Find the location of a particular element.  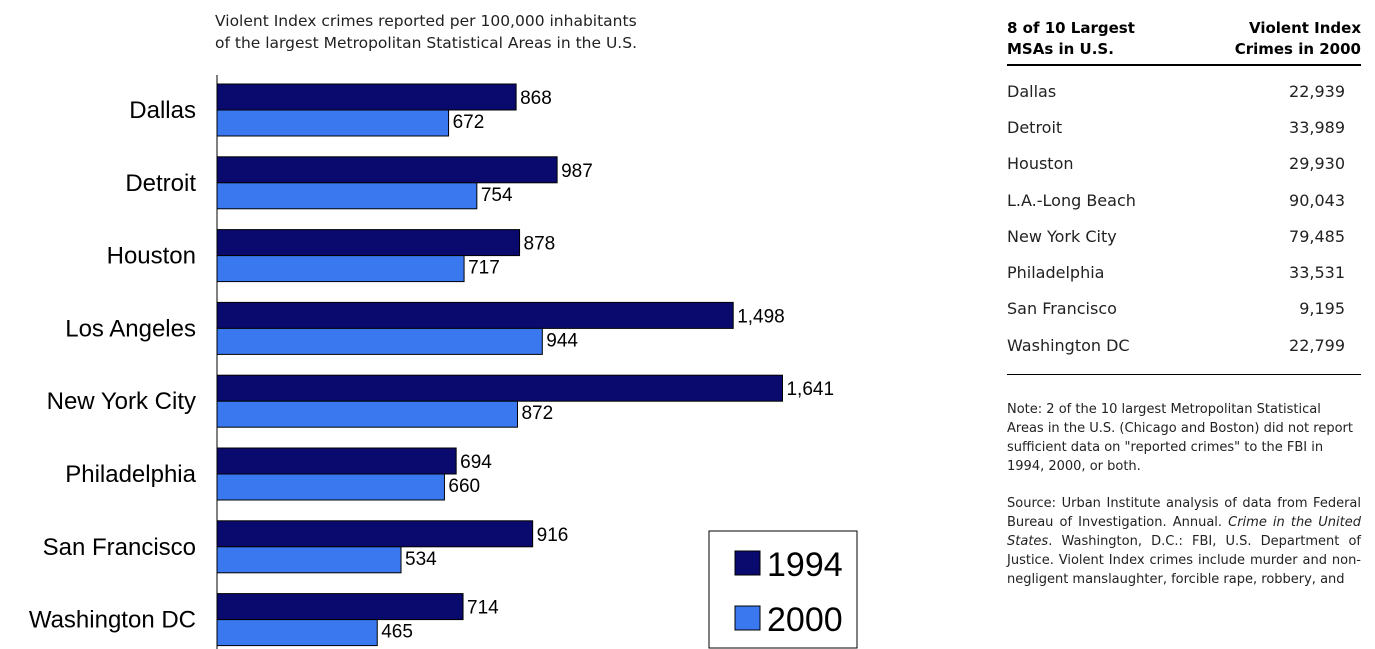

row-value: 90,043 is located at coordinates (1317, 200).